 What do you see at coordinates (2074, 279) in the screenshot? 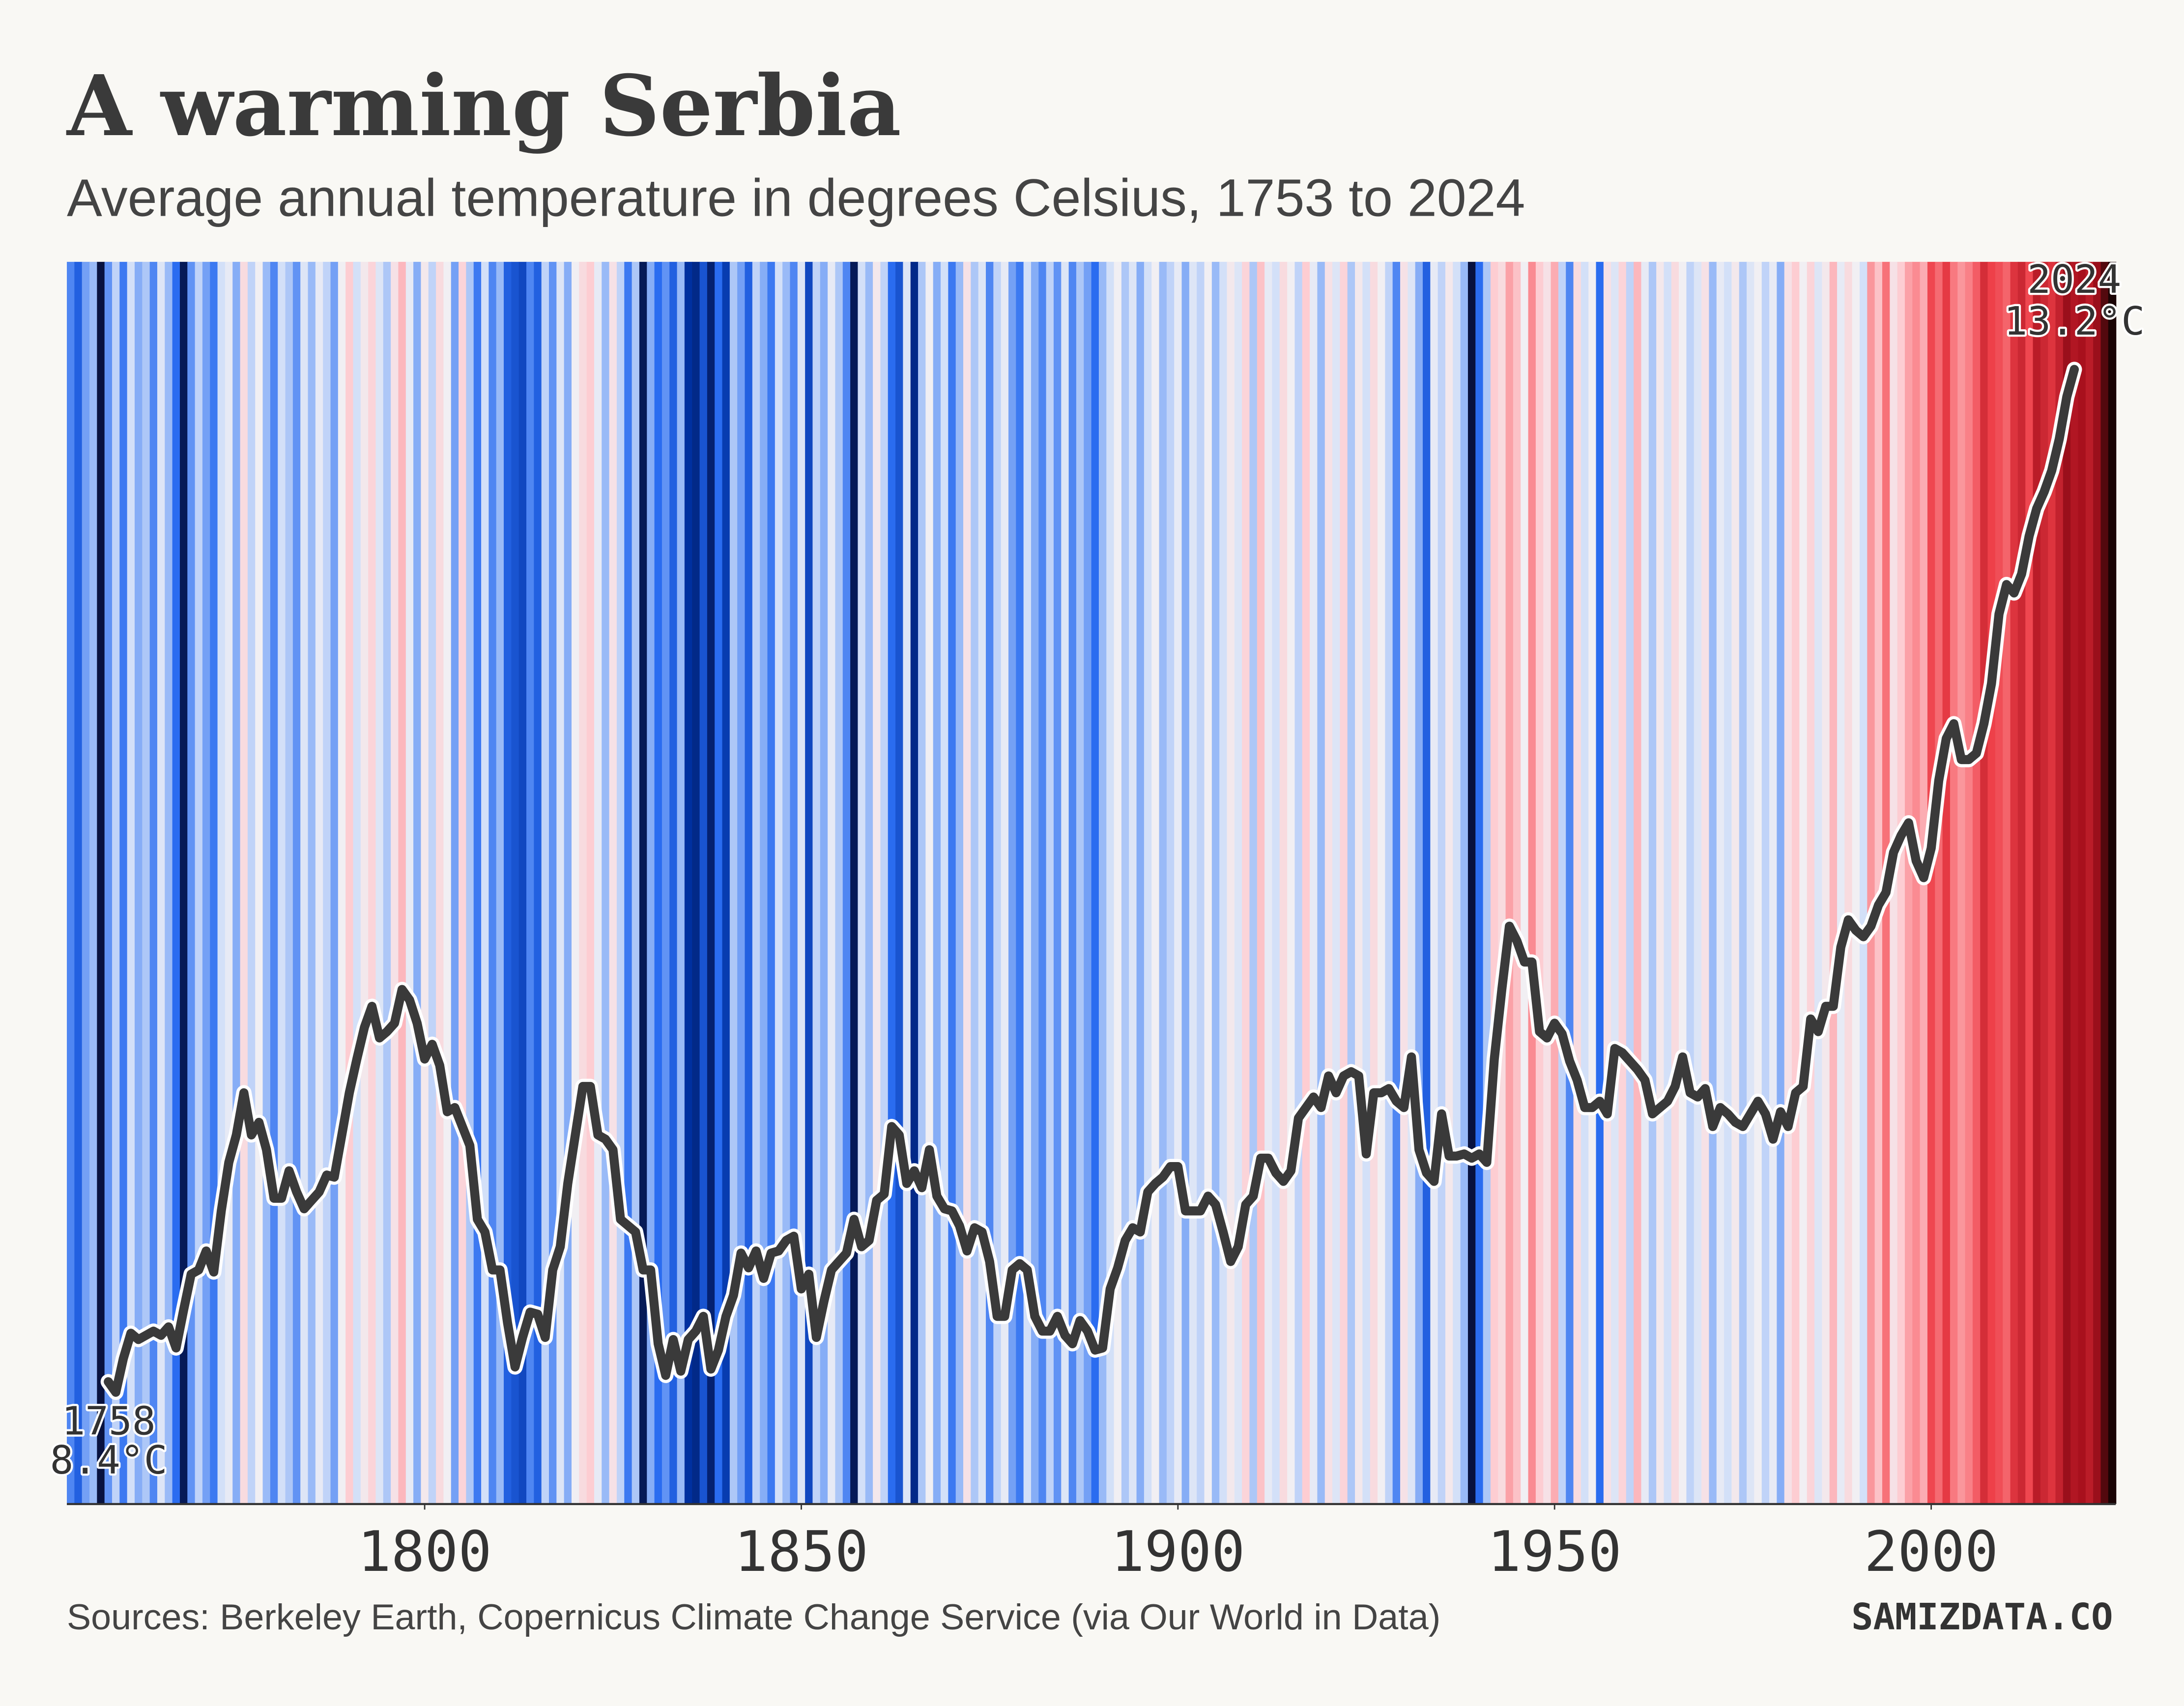
I see `annotation: 2024` at bounding box center [2074, 279].